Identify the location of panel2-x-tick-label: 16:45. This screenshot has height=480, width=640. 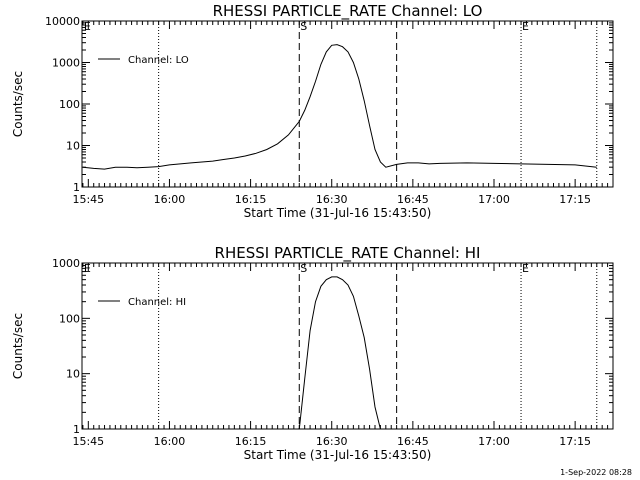
(413, 441).